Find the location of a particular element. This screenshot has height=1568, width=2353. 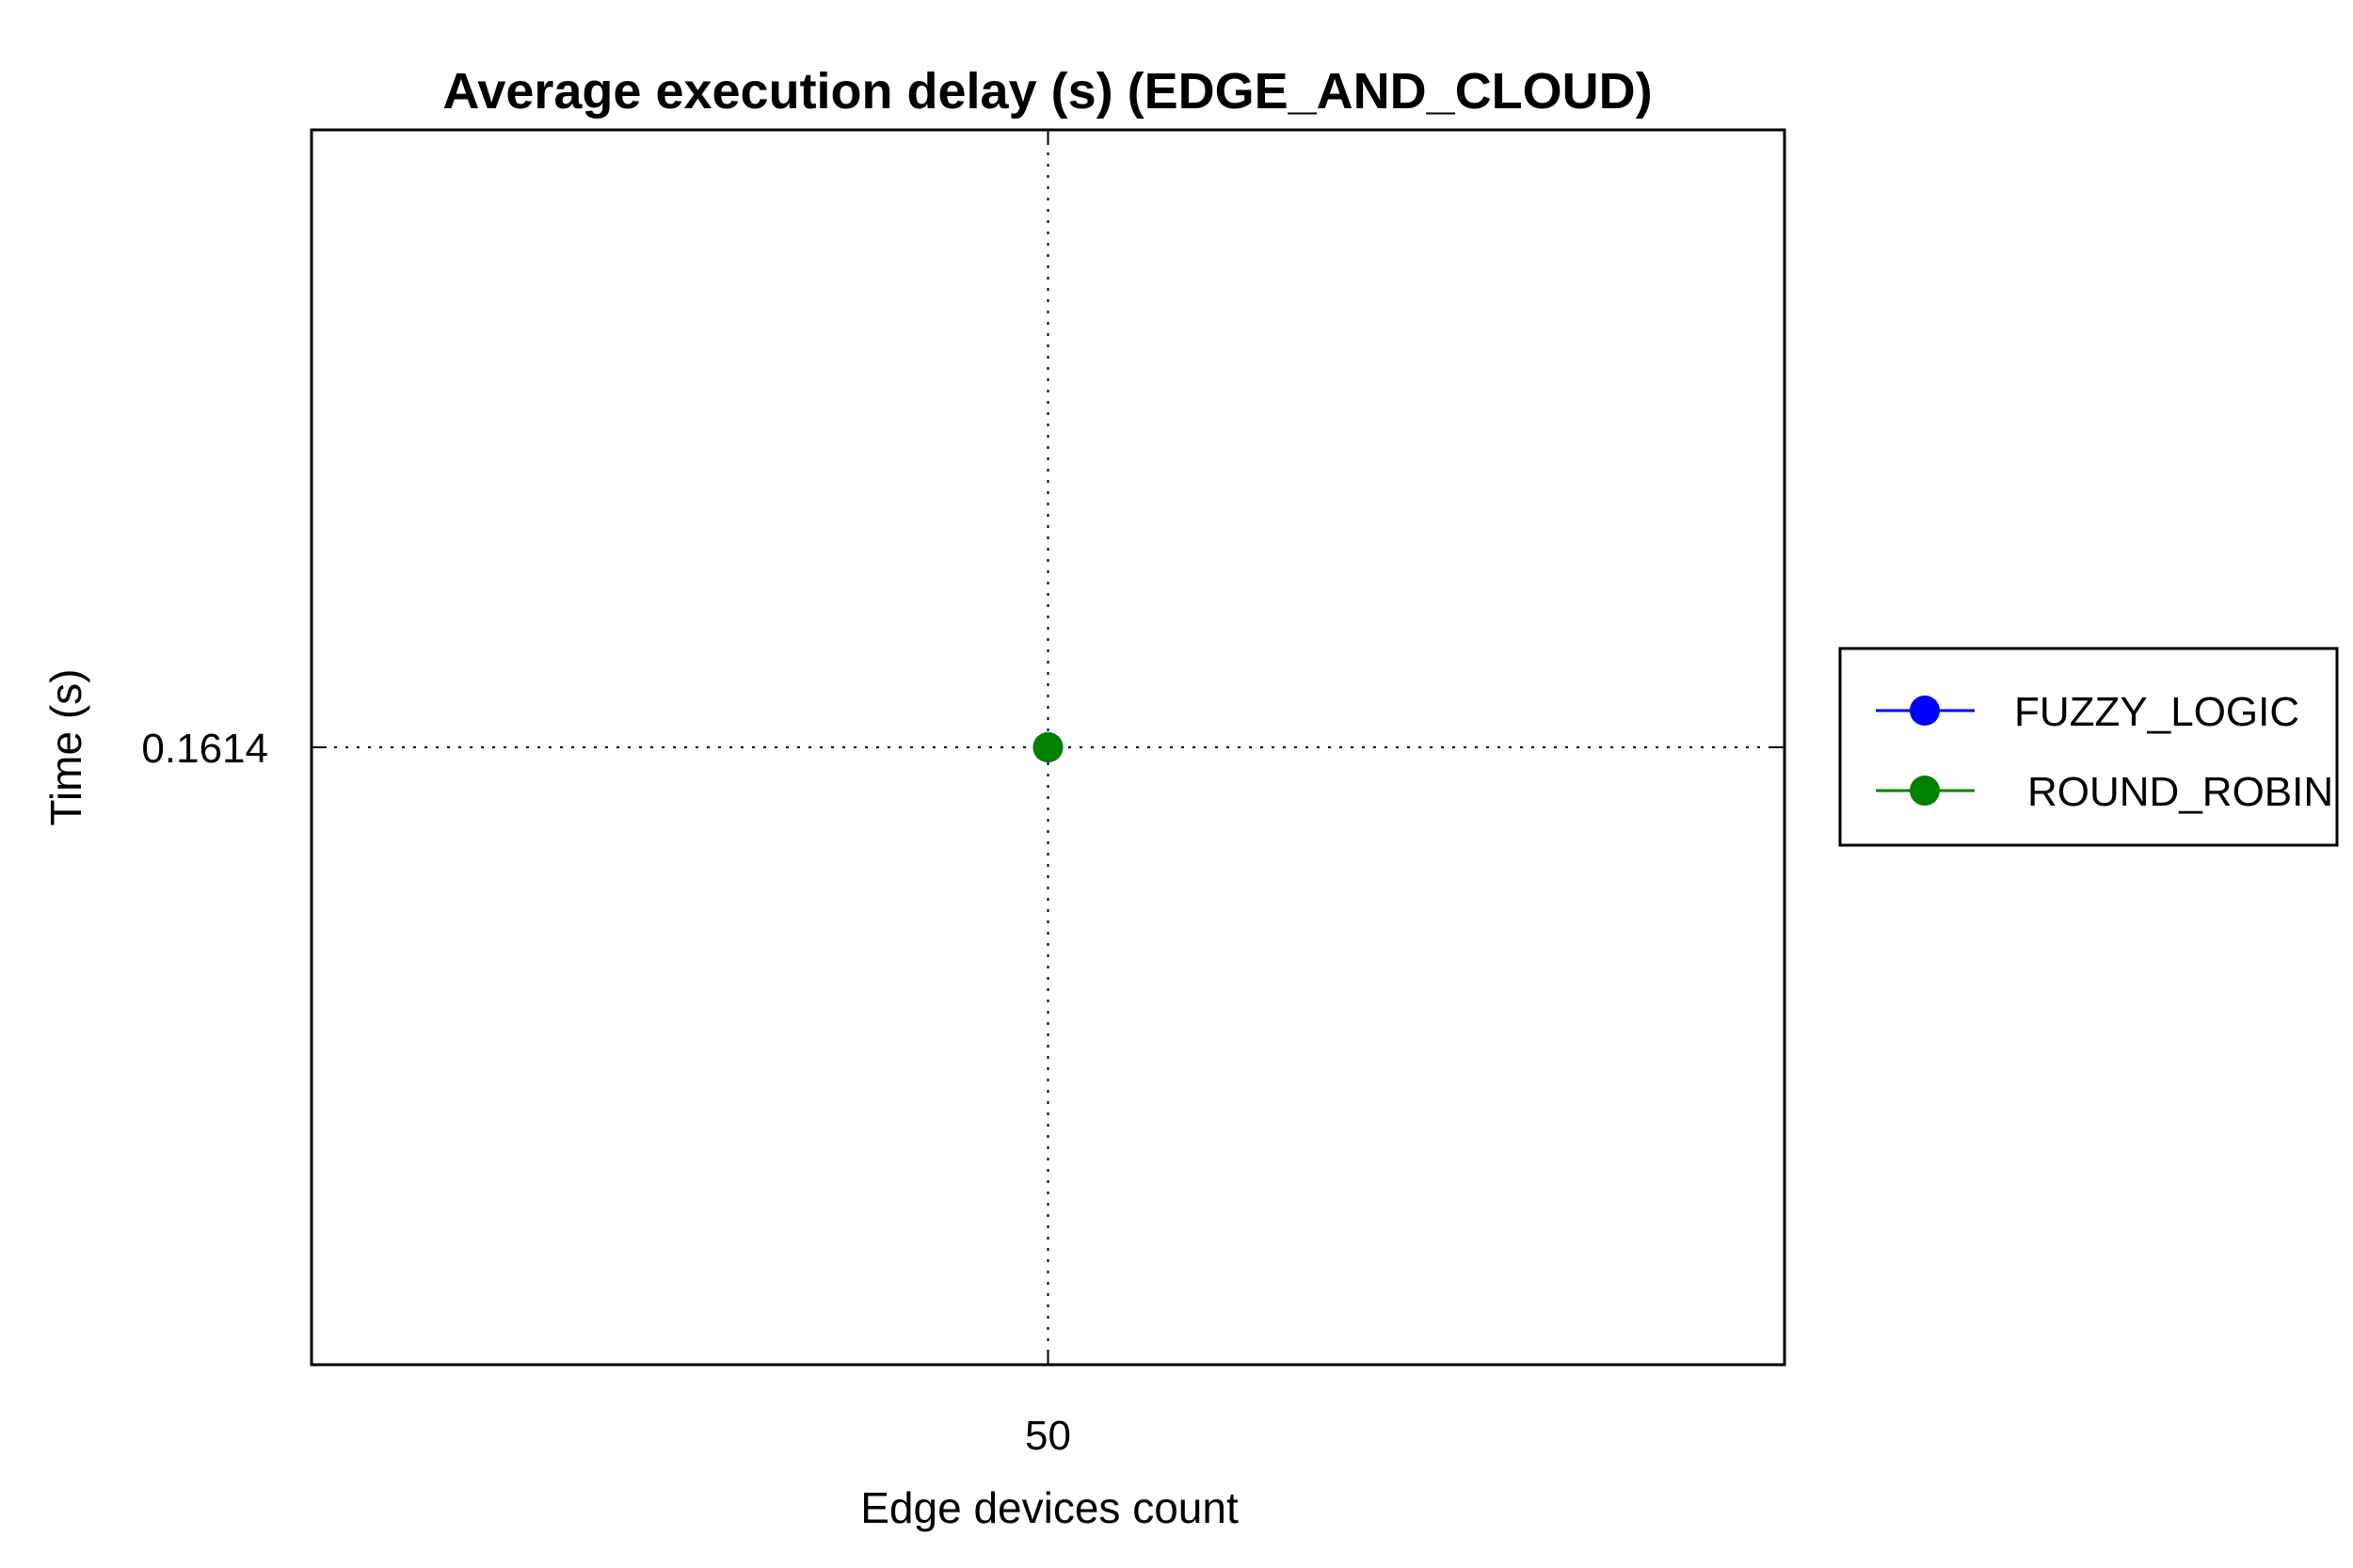

legend-box is located at coordinates (2089, 747).